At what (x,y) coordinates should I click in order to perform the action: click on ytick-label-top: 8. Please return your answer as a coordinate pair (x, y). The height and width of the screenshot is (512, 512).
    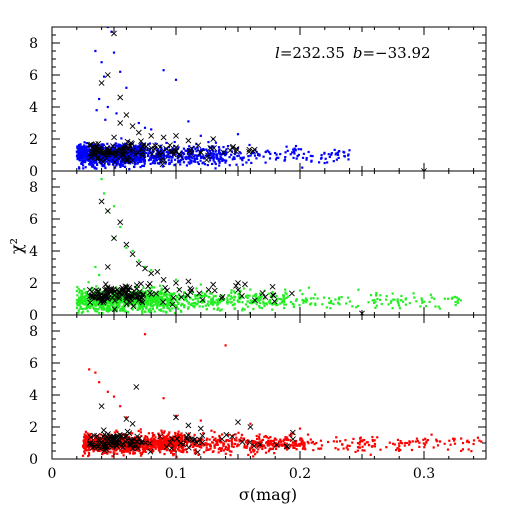
    Looking at the image, I should click on (33, 44).